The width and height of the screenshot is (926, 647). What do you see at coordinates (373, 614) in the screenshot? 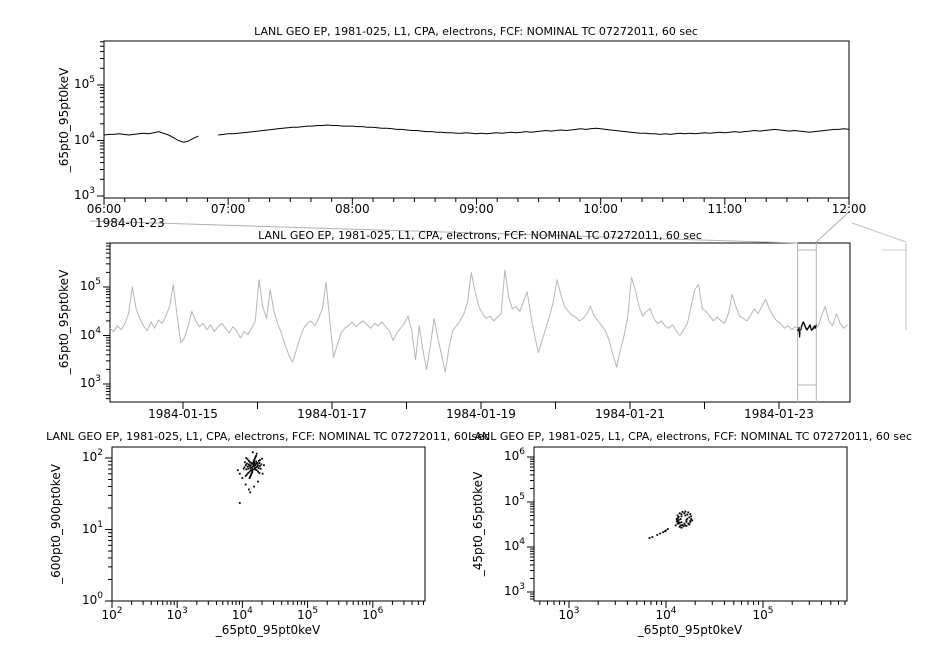
I see `scatter-left-panel-x-tick-label: 106` at bounding box center [373, 614].